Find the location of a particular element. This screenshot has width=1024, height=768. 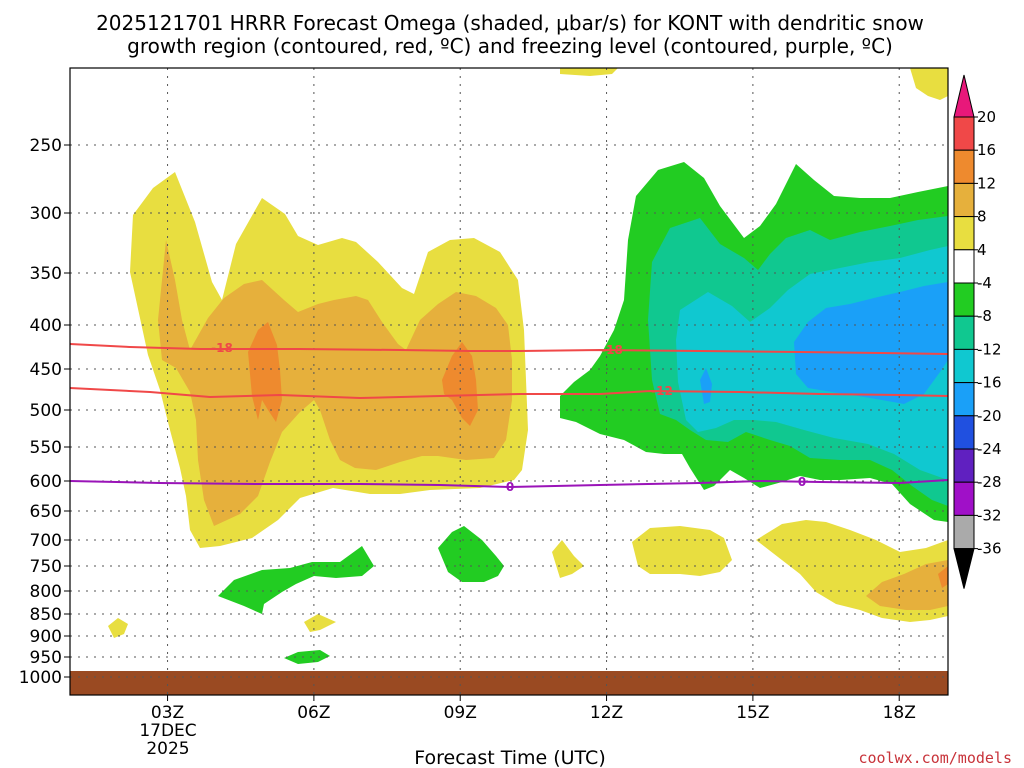

y-tick-label: 550 is located at coordinates (46, 448).